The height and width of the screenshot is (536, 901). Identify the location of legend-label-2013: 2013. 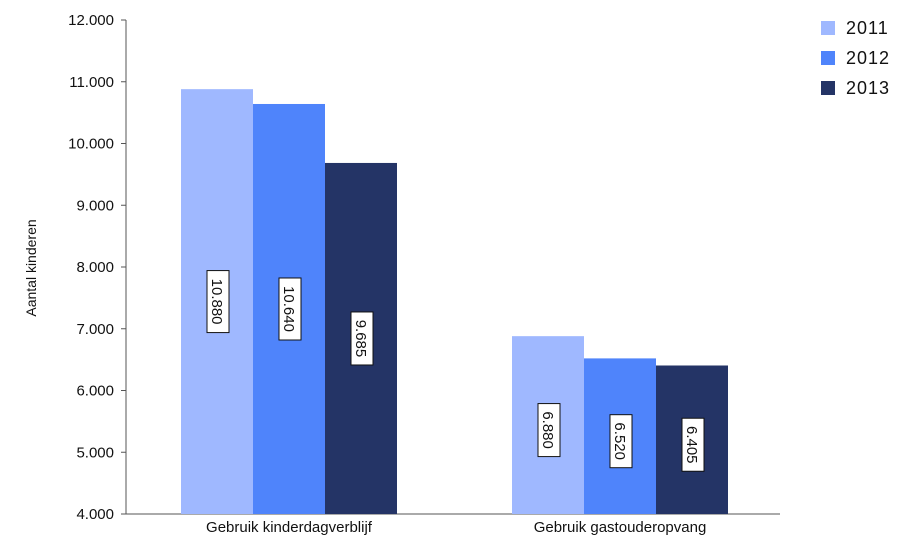
(868, 88).